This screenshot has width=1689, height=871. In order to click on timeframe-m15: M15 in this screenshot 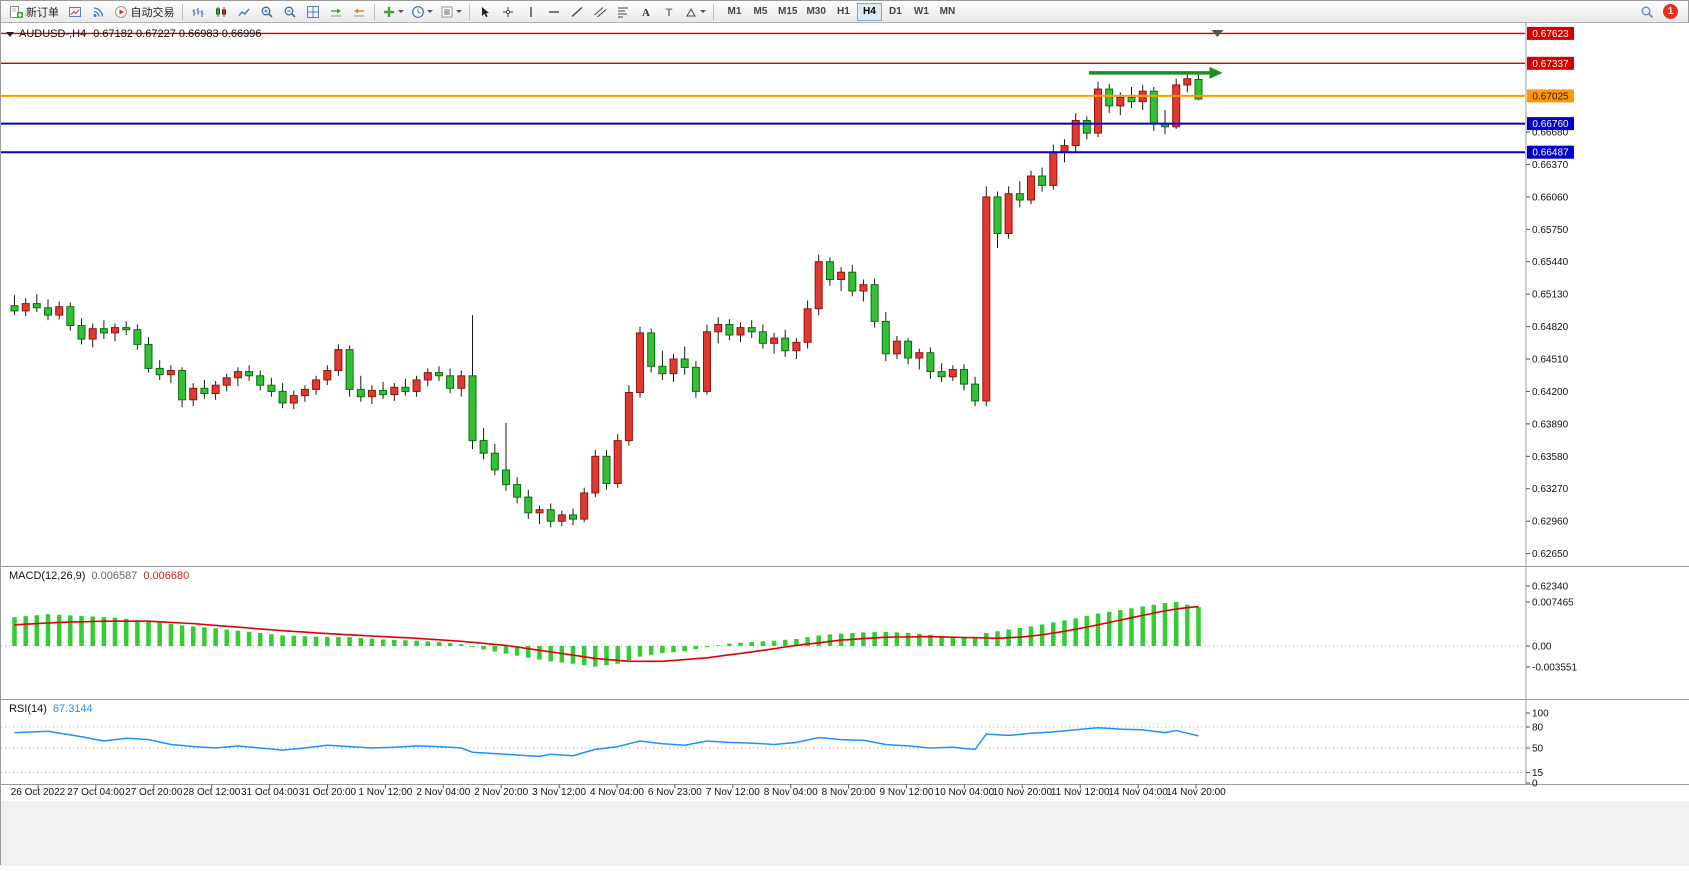, I will do `click(787, 12)`.